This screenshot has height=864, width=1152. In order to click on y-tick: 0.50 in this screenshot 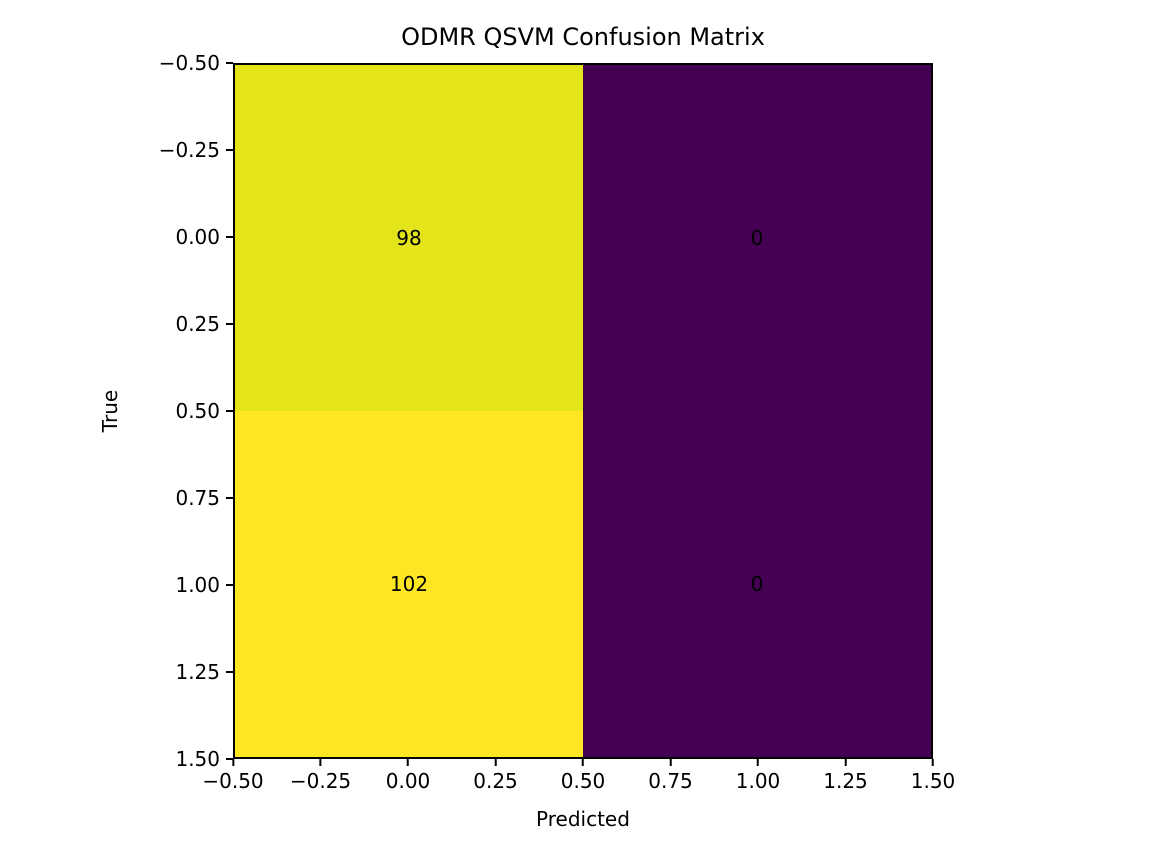, I will do `click(204, 411)`.